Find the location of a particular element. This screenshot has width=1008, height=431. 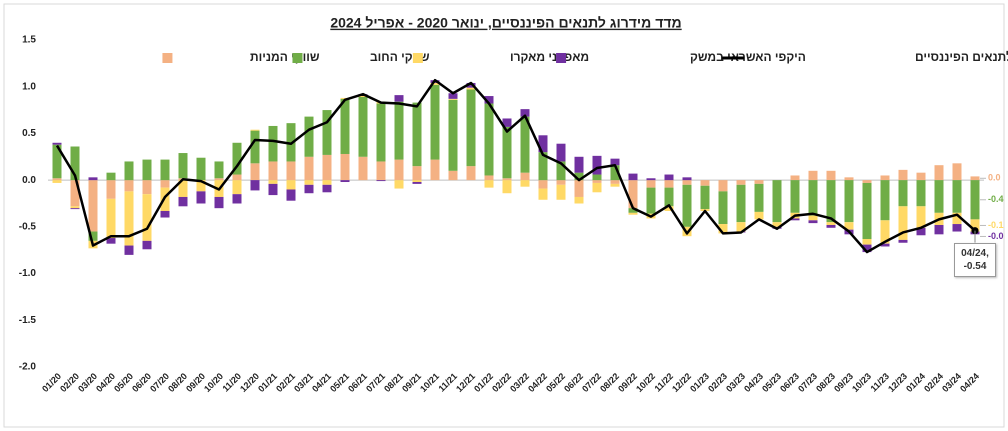

legend-swatch is located at coordinates (417, 58).